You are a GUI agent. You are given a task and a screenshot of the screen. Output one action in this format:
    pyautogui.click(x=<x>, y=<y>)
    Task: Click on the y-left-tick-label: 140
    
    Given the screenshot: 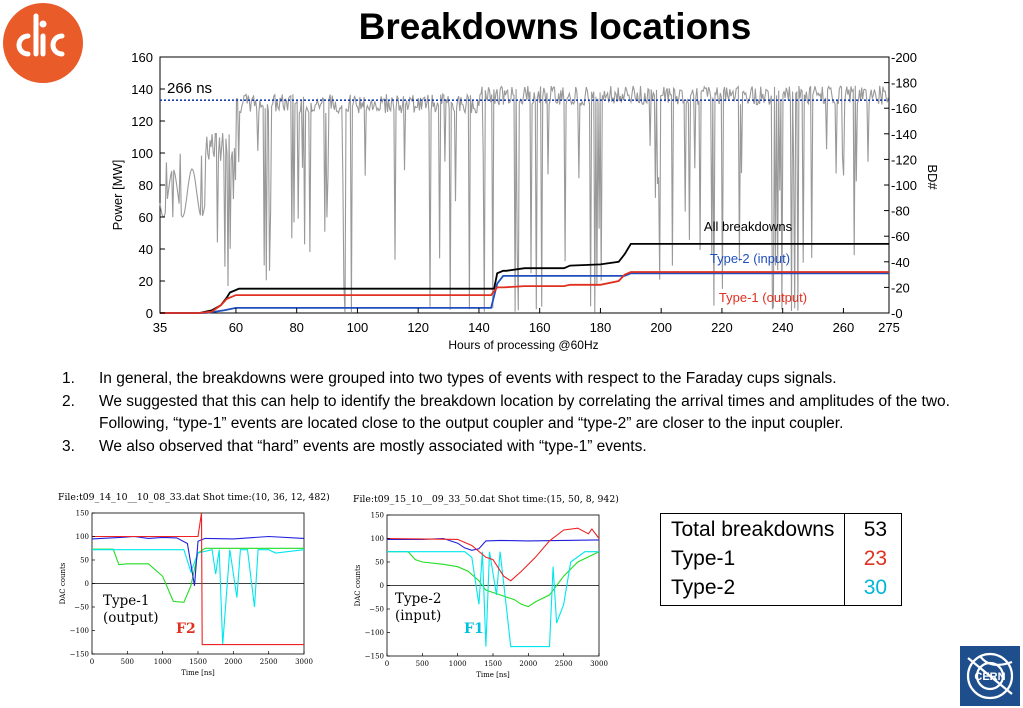 What is the action you would take?
    pyautogui.click(x=142, y=89)
    